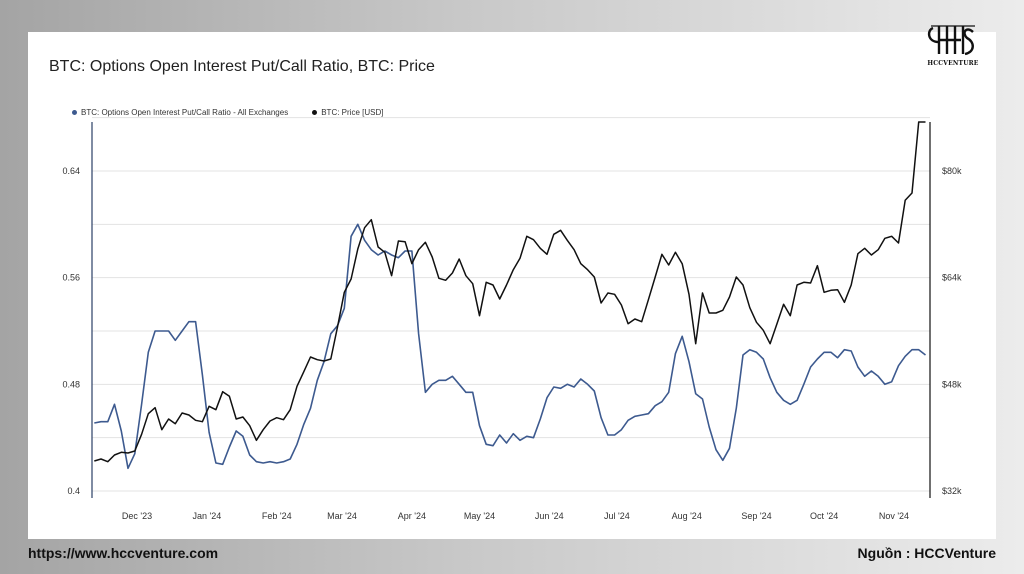 This screenshot has width=1024, height=574. Describe the element at coordinates (74, 112) in the screenshot. I see `legend-swatch-ratio` at that location.